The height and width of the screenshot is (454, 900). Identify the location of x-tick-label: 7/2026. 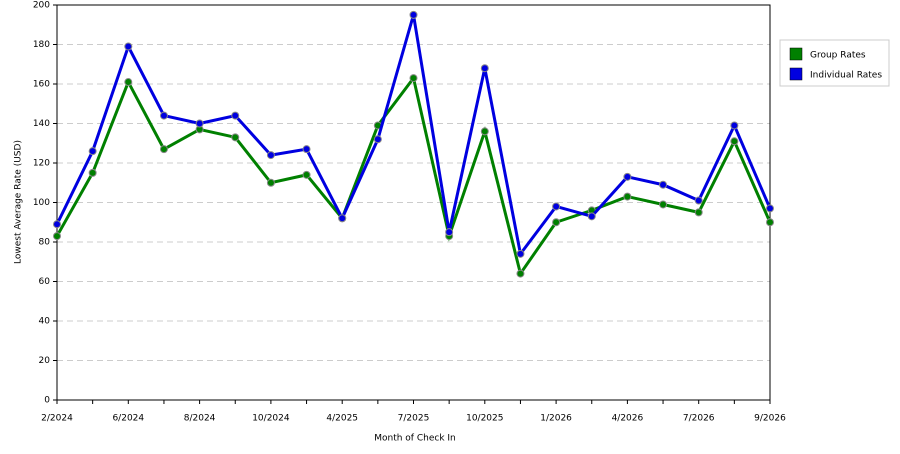
(699, 419).